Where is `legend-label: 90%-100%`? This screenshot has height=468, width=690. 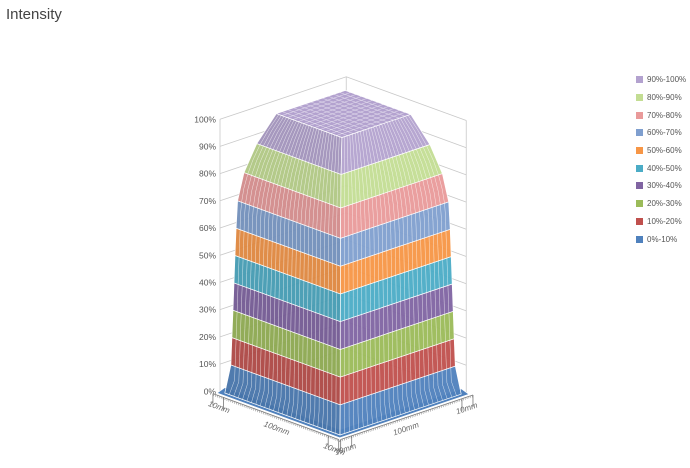
legend-label: 90%-100% is located at coordinates (667, 80).